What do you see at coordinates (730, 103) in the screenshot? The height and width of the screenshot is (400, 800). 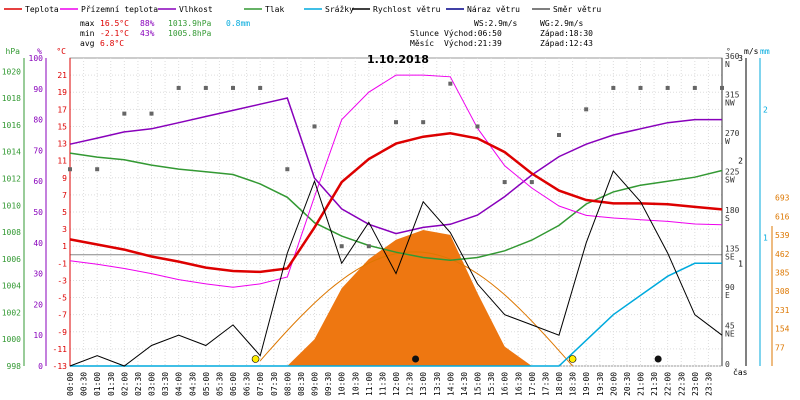 I see `direction-tick-label: NW` at bounding box center [730, 103].